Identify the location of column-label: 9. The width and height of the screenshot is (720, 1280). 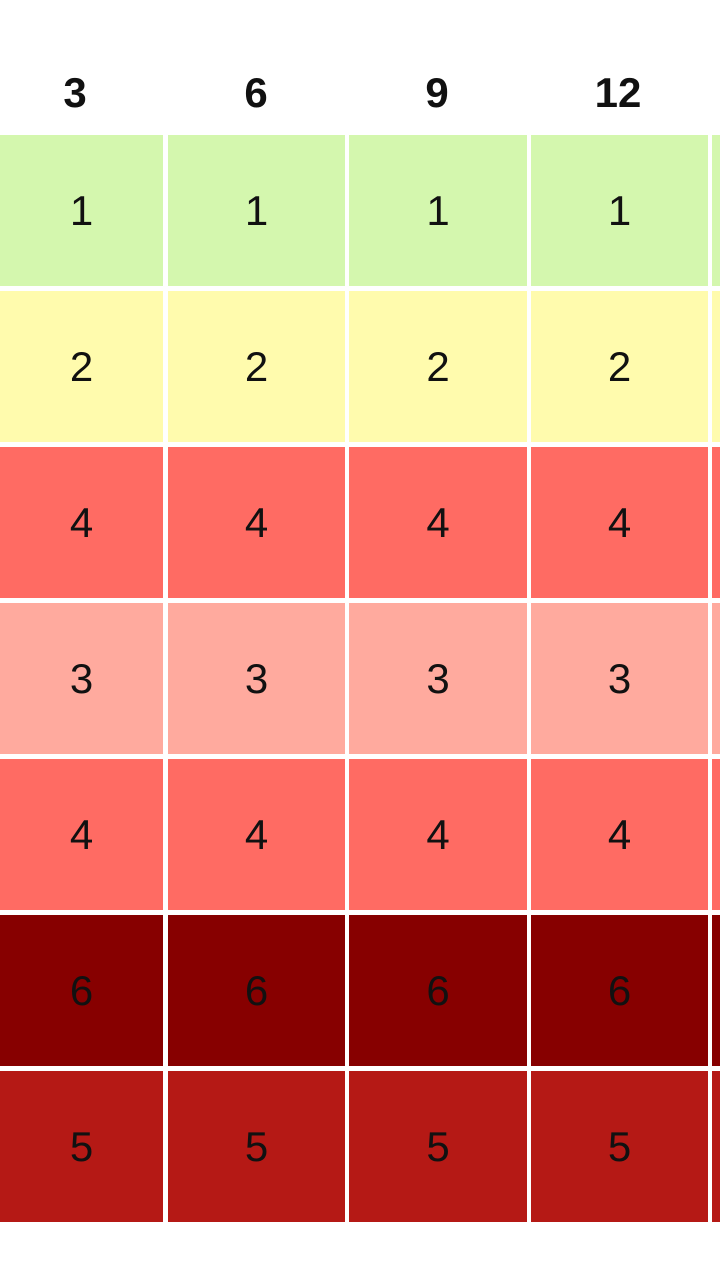
(437, 92).